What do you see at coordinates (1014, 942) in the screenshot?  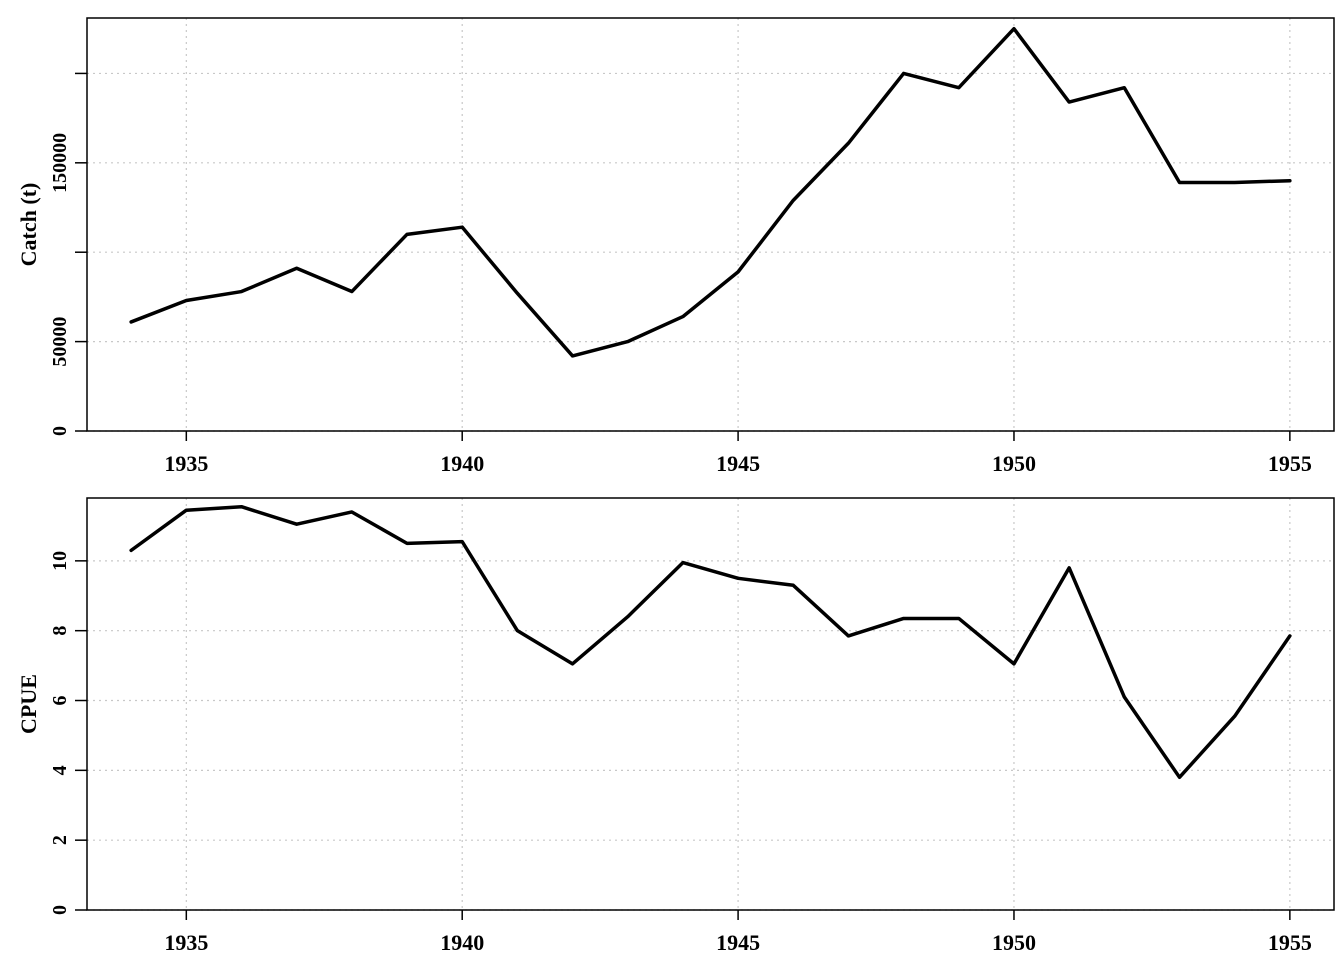 I see `cpue-x-tick-label: 1950` at bounding box center [1014, 942].